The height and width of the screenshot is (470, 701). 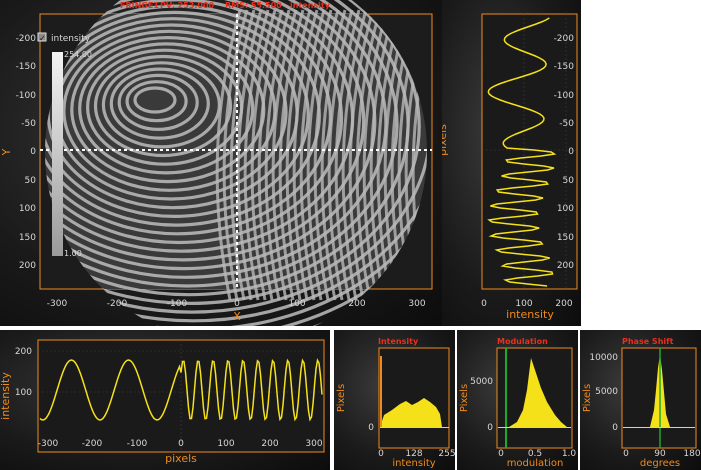 I want to click on x-tick: 90, so click(x=660, y=454).